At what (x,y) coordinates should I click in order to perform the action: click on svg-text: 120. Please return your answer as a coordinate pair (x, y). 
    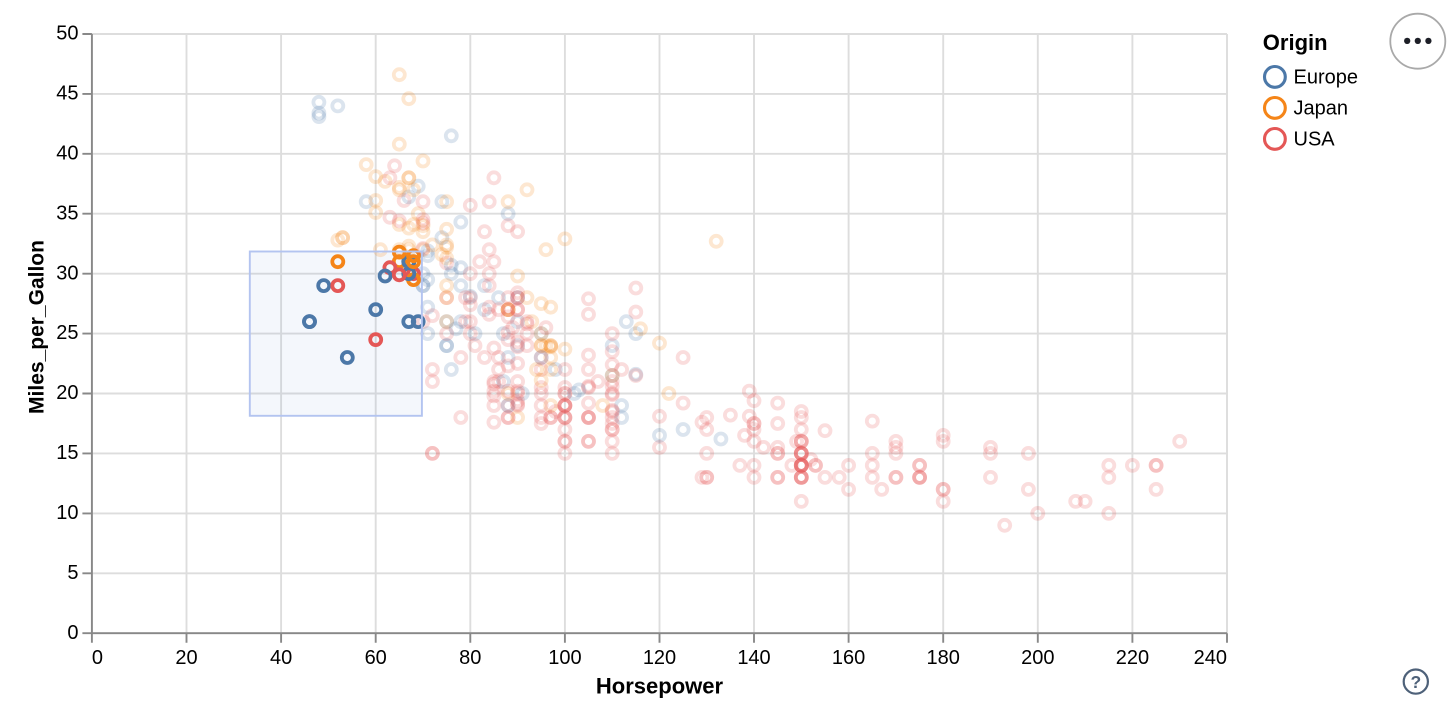
    Looking at the image, I should click on (659, 658).